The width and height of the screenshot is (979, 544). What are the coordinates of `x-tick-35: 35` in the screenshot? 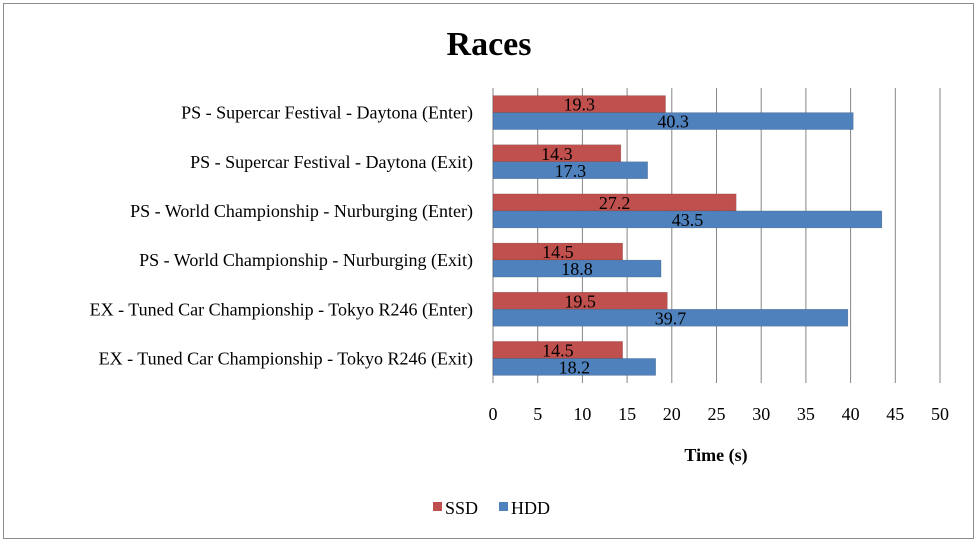 It's located at (806, 414).